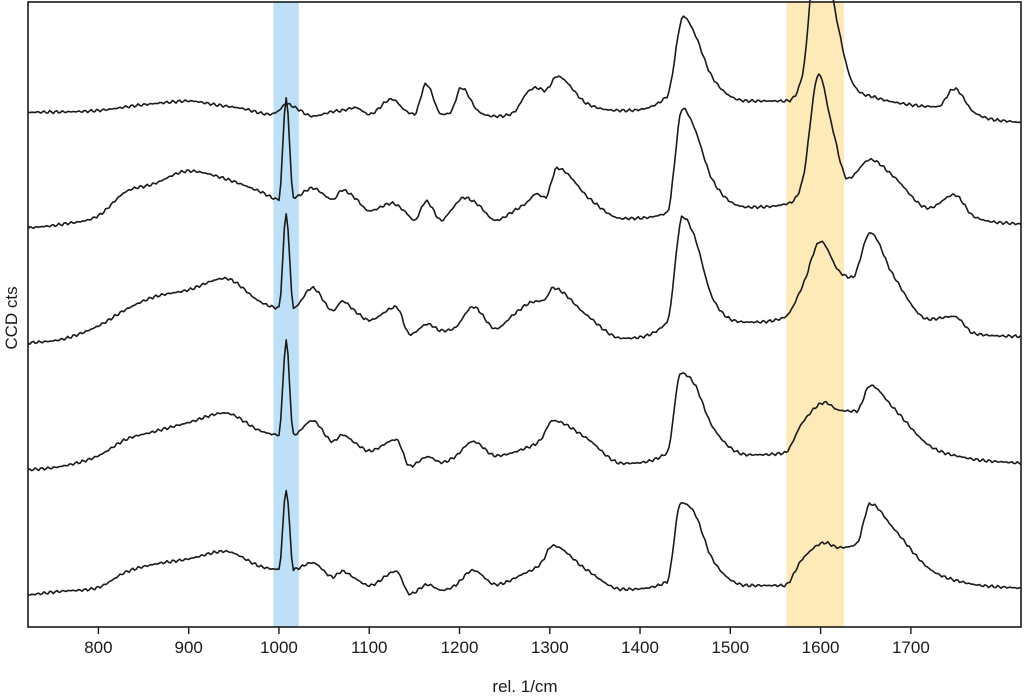 The height and width of the screenshot is (697, 1024). What do you see at coordinates (279, 647) in the screenshot?
I see `x-tick-label: 1000` at bounding box center [279, 647].